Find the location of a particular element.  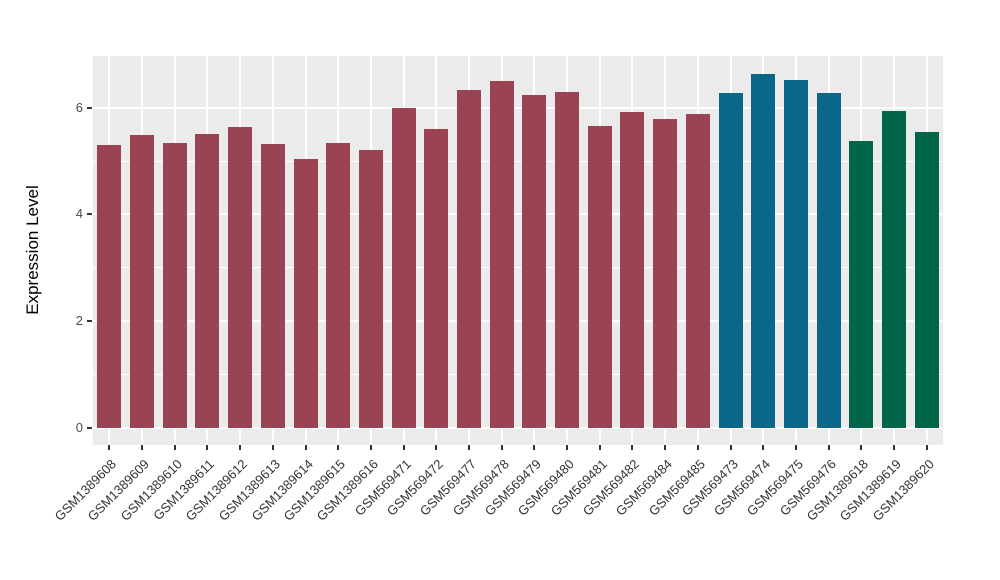

bar-GSM569476 is located at coordinates (828, 260).